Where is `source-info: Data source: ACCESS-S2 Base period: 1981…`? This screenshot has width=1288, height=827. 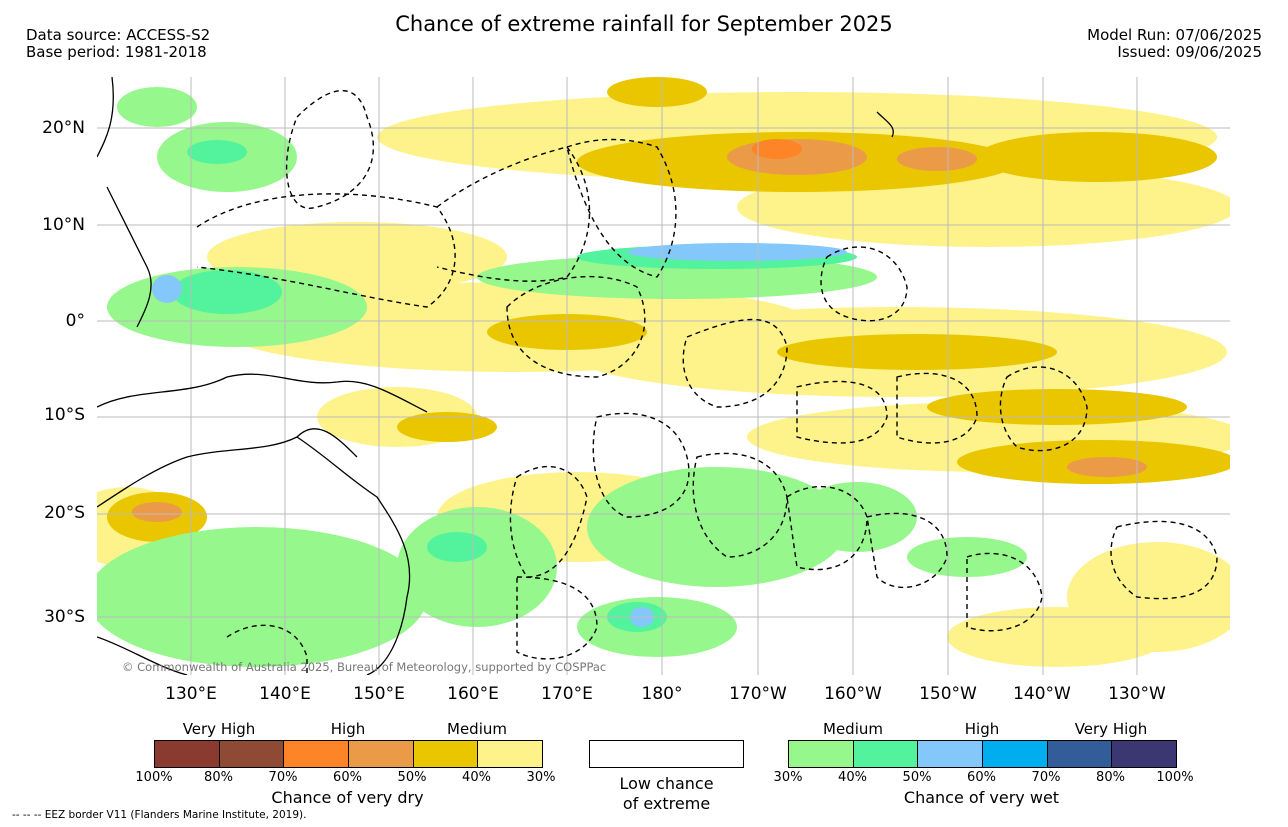
source-info: Data source: ACCESS-S2 Base period: 1981… is located at coordinates (118, 44).